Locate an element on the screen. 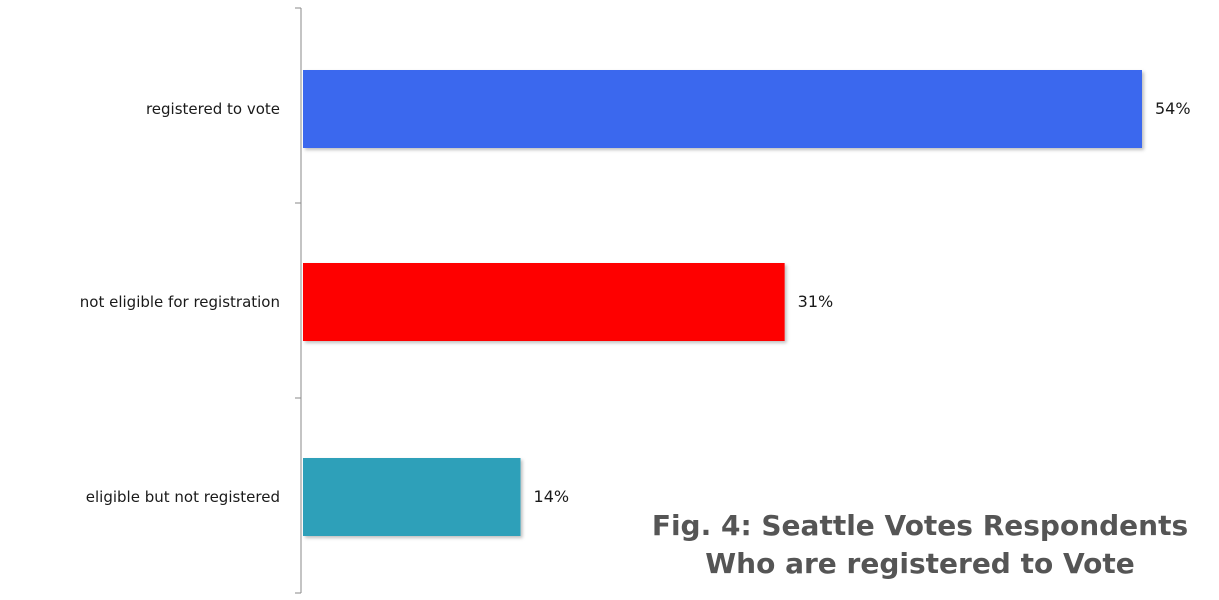  category-label: eligible but not registered is located at coordinates (183, 497).